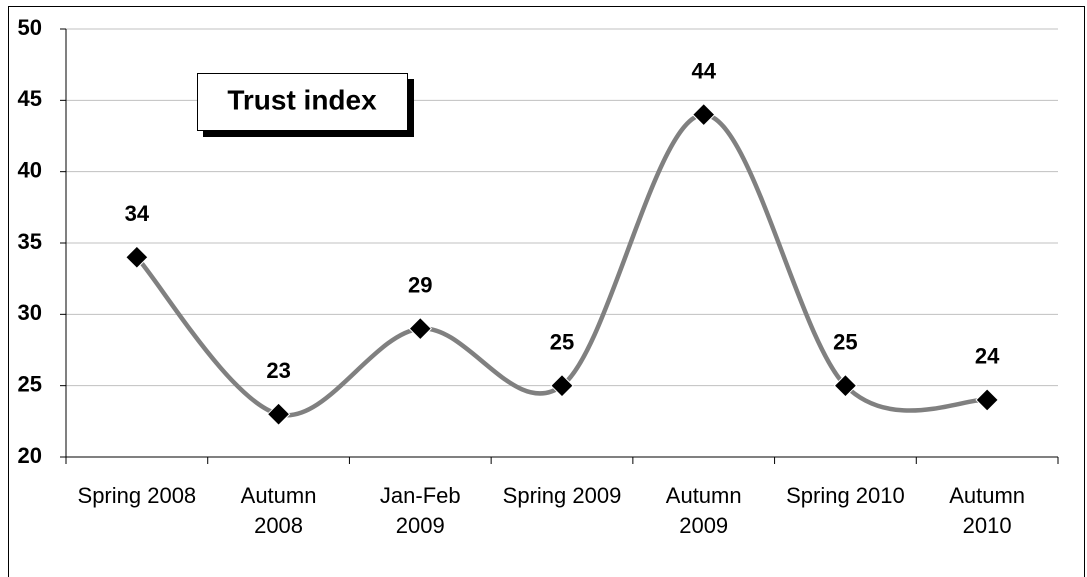  I want to click on data-label: 24, so click(987, 356).